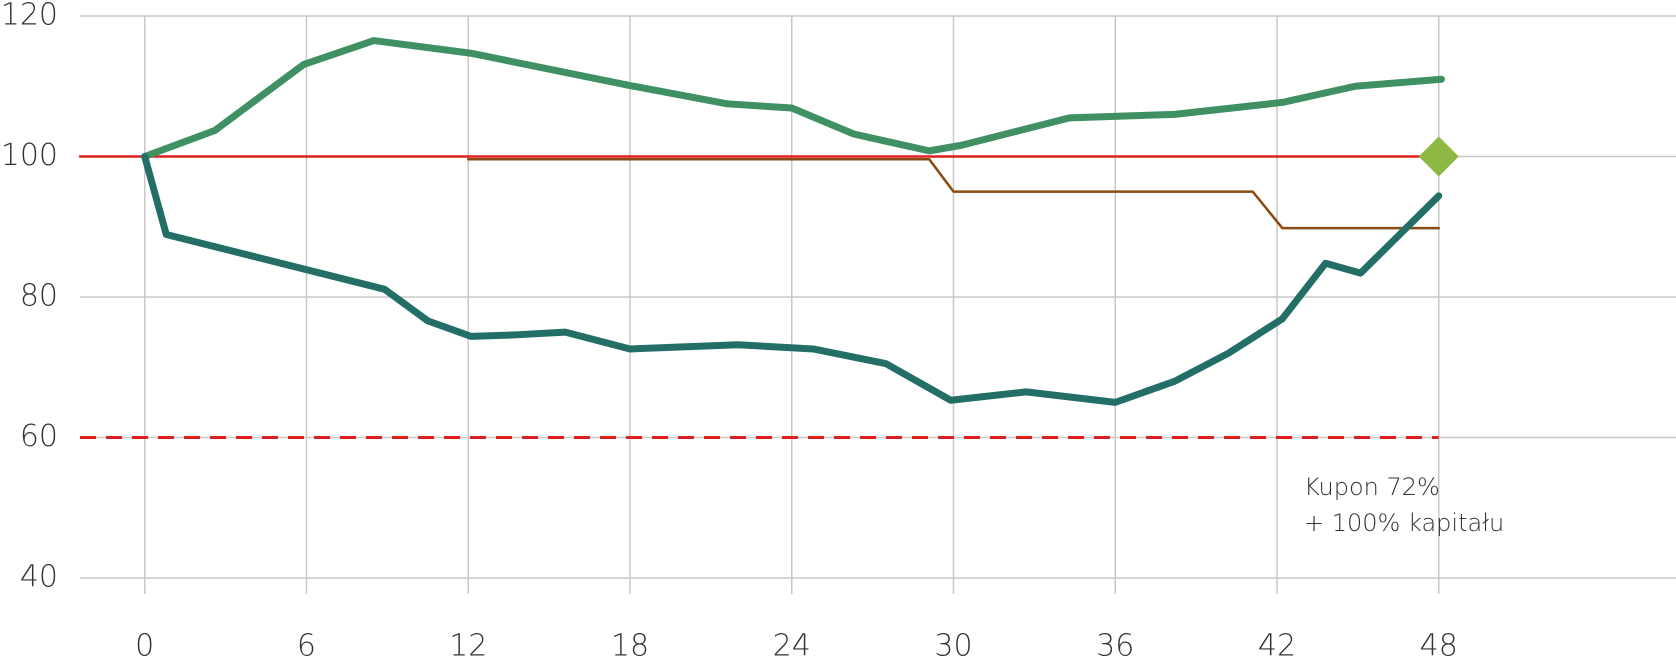 The image size is (1676, 659). What do you see at coordinates (1115, 644) in the screenshot?
I see `x-tick-label: 36` at bounding box center [1115, 644].